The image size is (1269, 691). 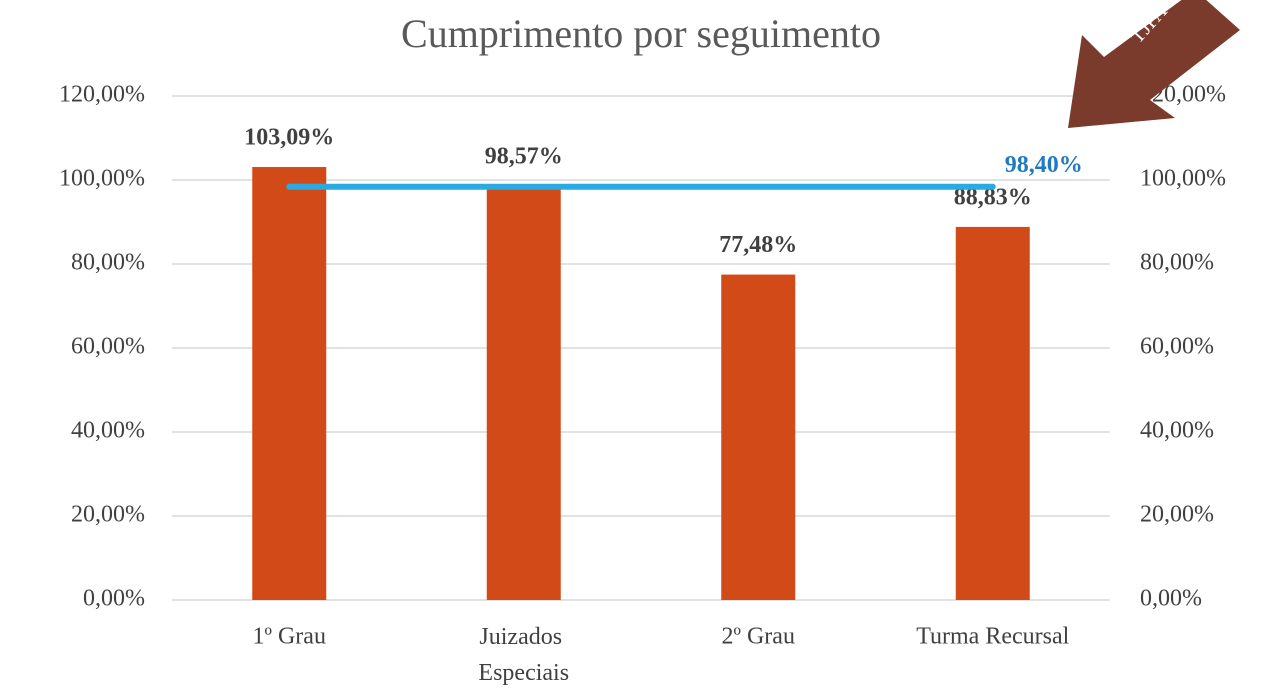 What do you see at coordinates (114, 599) in the screenshot?
I see `y-tick-label: 0,00%` at bounding box center [114, 599].